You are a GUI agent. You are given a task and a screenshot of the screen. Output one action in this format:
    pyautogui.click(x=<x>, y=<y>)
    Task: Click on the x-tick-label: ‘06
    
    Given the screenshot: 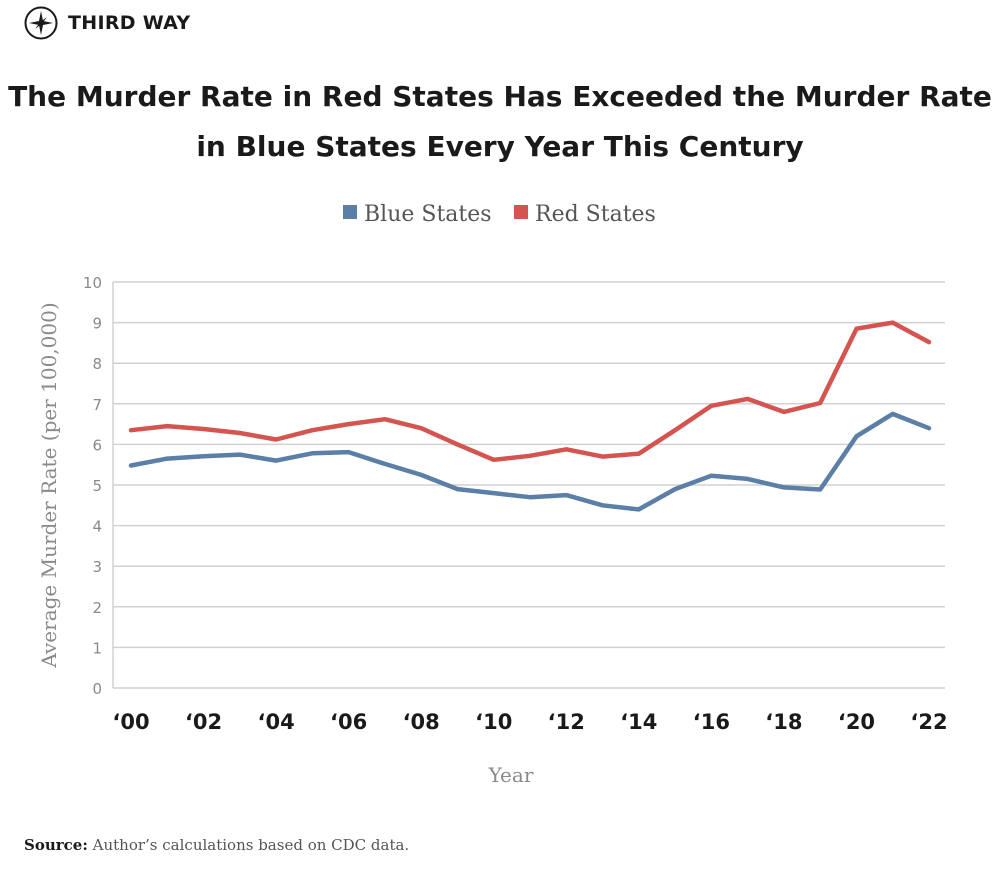 What is the action you would take?
    pyautogui.click(x=348, y=722)
    